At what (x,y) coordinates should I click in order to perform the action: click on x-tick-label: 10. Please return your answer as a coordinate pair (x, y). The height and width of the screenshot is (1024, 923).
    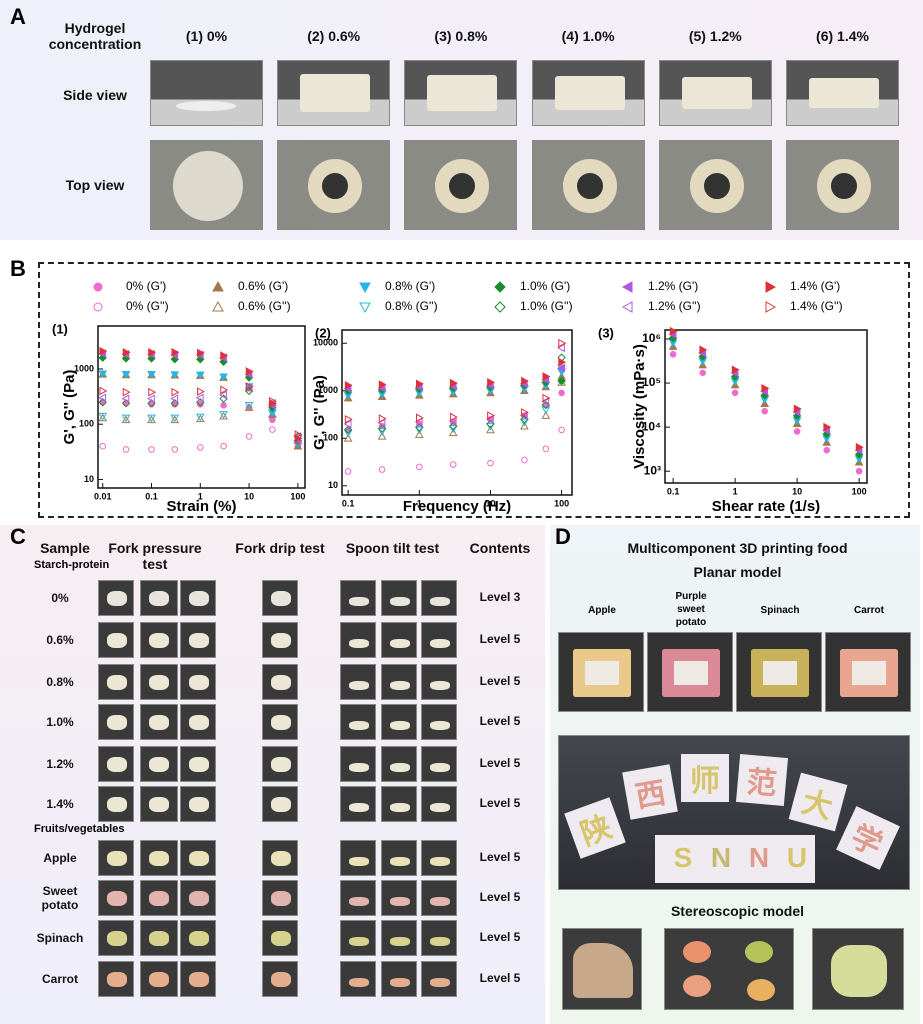
    Looking at the image, I should click on (490, 503).